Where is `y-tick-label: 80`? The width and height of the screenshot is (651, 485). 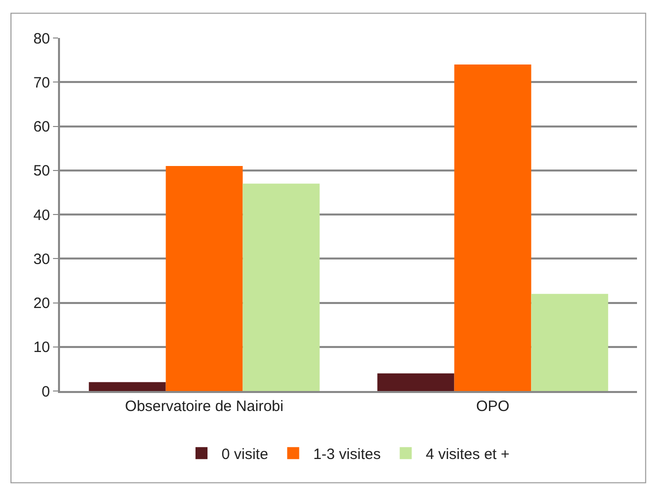 y-tick-label: 80 is located at coordinates (41, 39).